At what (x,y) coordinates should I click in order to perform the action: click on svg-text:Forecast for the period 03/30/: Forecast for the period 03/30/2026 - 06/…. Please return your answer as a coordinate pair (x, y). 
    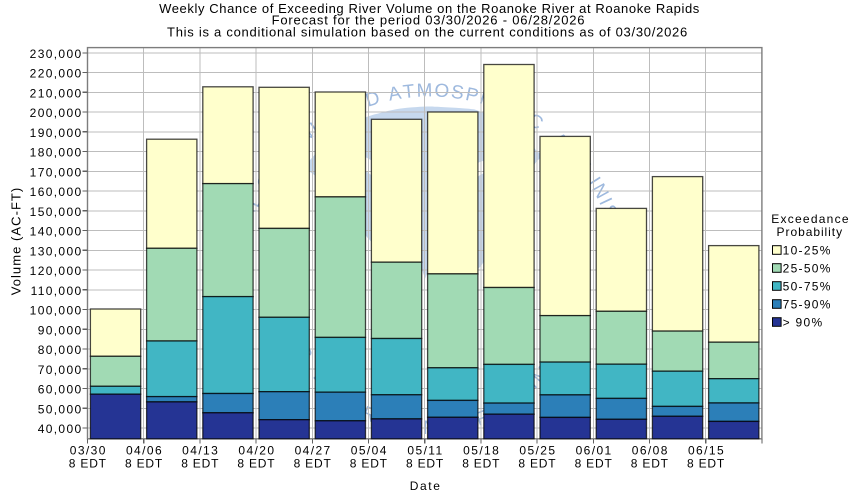
    Looking at the image, I should click on (429, 19).